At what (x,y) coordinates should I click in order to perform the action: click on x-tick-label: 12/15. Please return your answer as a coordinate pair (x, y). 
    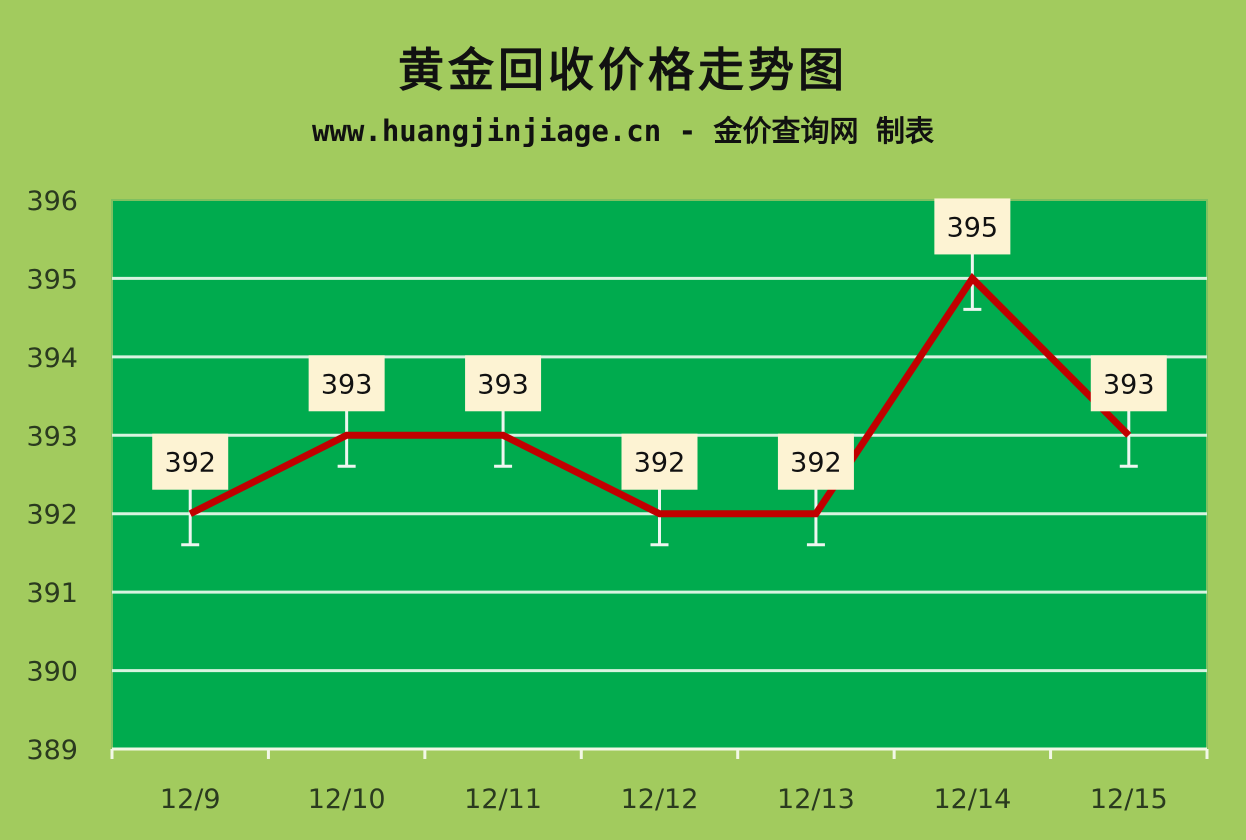
    Looking at the image, I should click on (1129, 799).